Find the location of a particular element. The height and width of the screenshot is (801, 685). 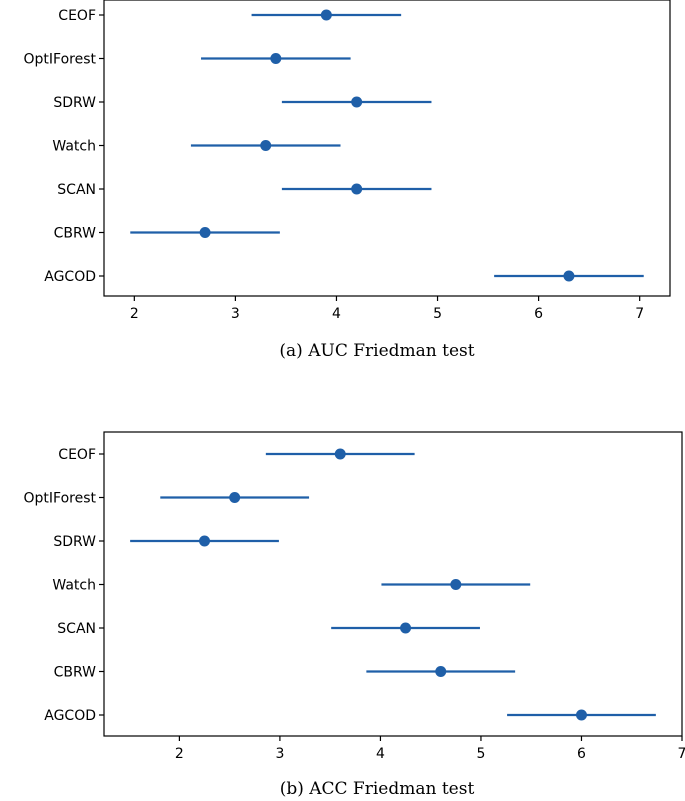

acc-y-label-agcod: AGCOD is located at coordinates (70, 716).